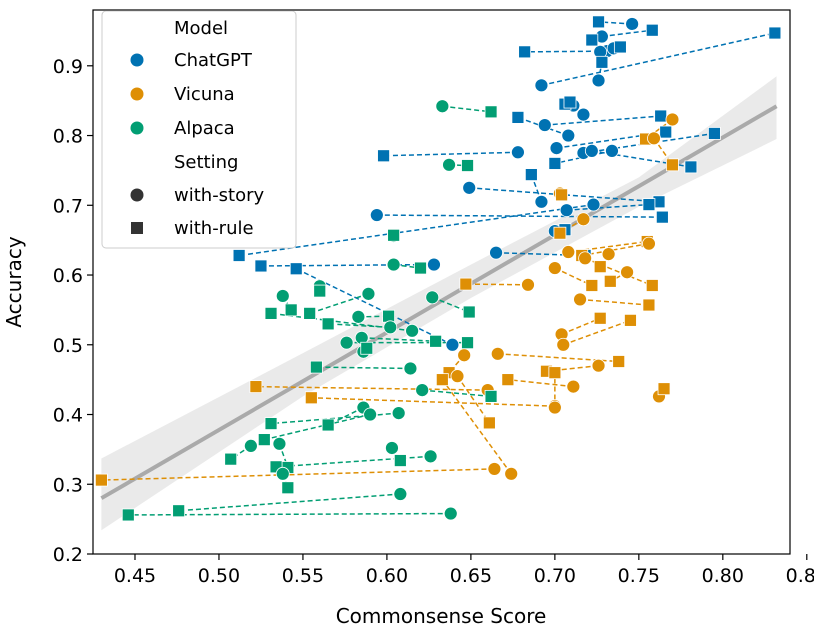  I want to click on x-tick-label: 0.50, so click(219, 576).